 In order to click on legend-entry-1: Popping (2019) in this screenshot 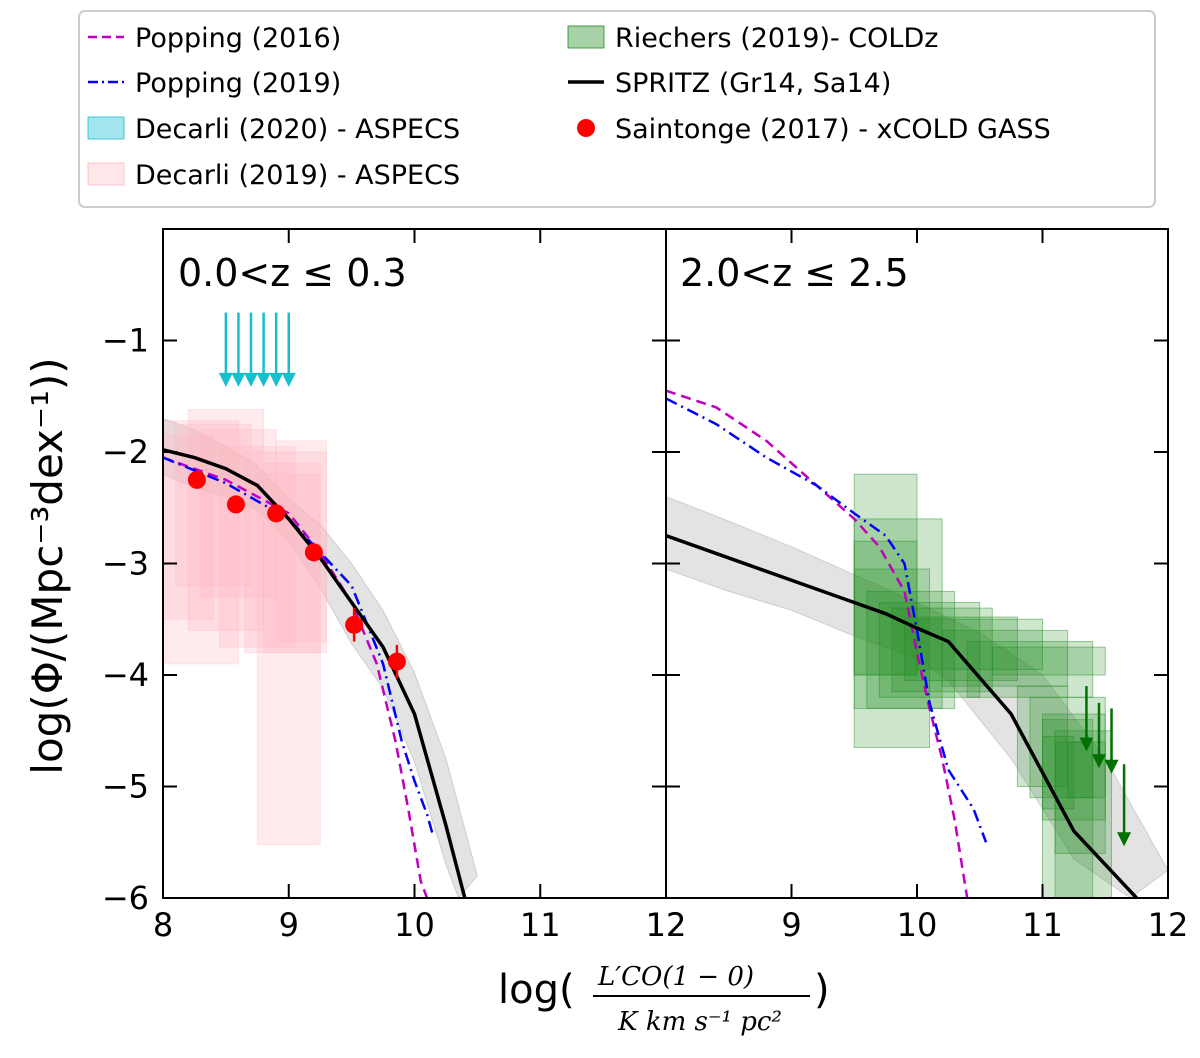, I will do `click(214, 83)`.